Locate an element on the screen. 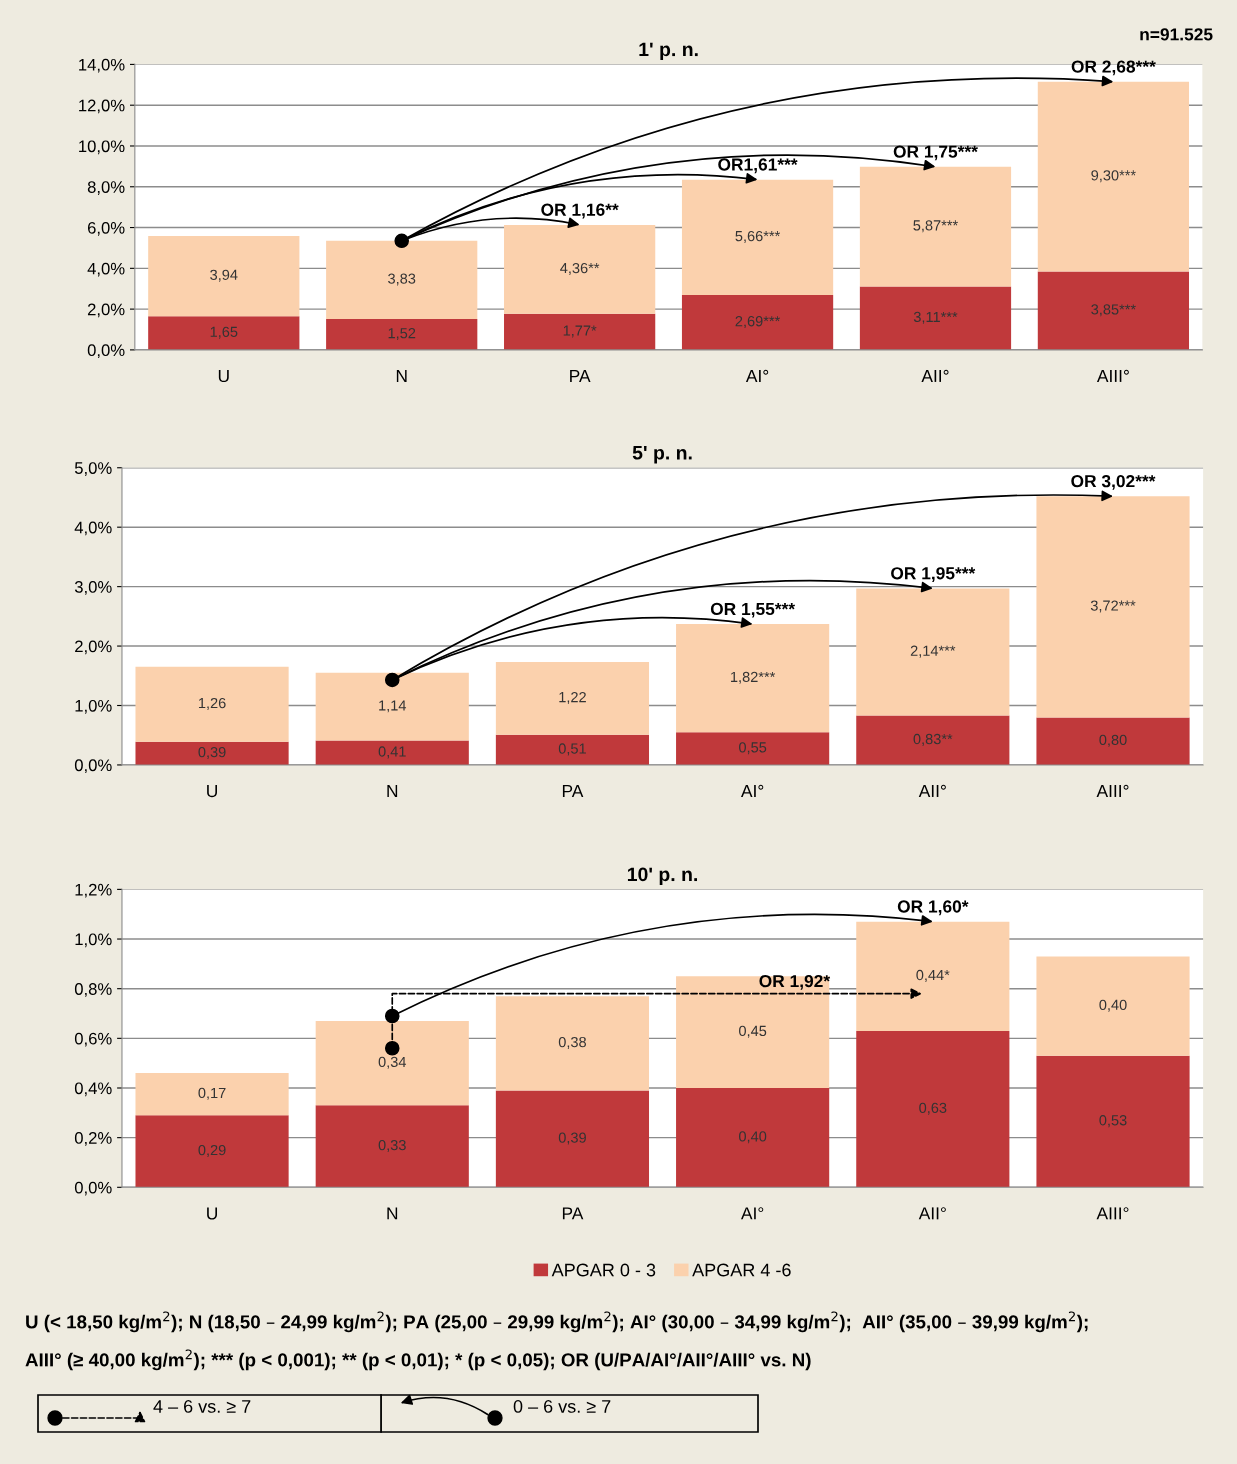 The height and width of the screenshot is (1464, 1237). data-label: 0,83** is located at coordinates (933, 739).